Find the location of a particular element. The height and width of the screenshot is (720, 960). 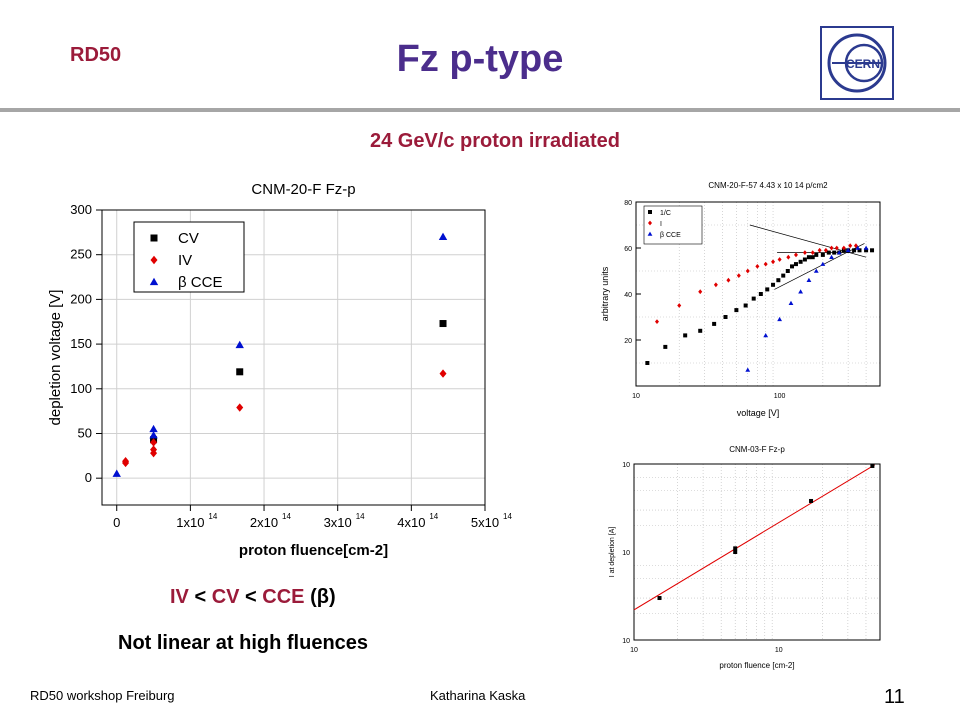

x-tick-label: 2x10 is located at coordinates (264, 522).